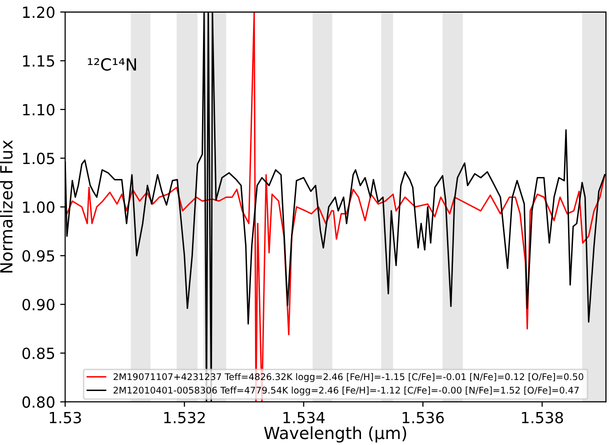 Image resolution: width=609 pixels, height=445 pixels. Describe the element at coordinates (65, 418) in the screenshot. I see `x-tick-label: 1.53` at that location.